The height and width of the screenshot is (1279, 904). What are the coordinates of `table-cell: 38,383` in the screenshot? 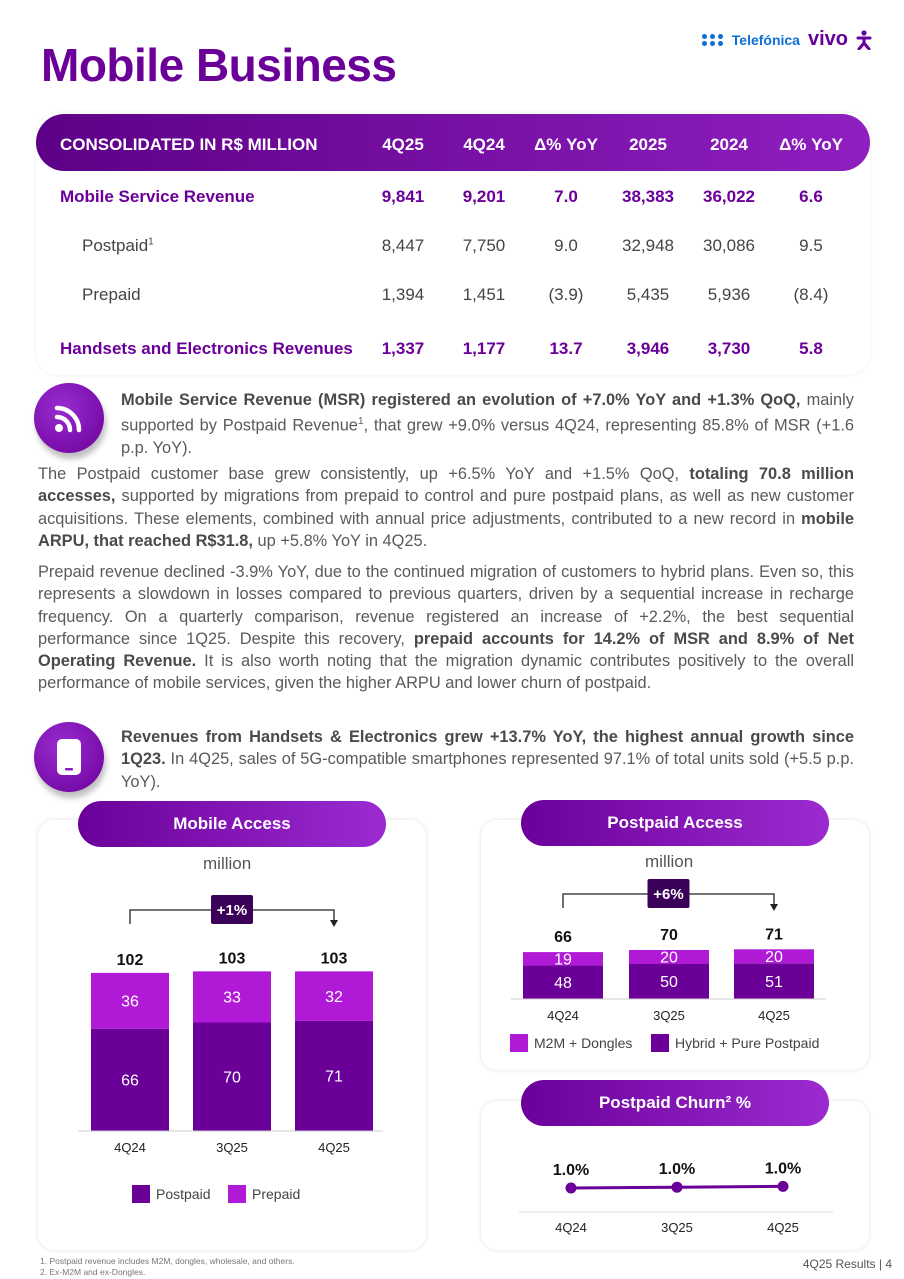 It's located at (648, 196).